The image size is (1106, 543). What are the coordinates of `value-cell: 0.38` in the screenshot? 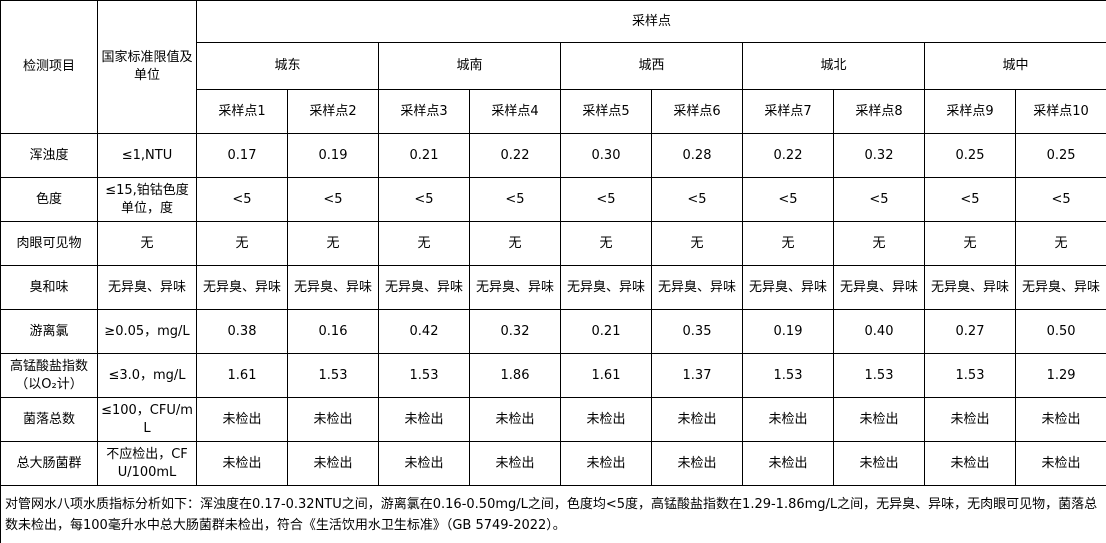 It's located at (242, 331).